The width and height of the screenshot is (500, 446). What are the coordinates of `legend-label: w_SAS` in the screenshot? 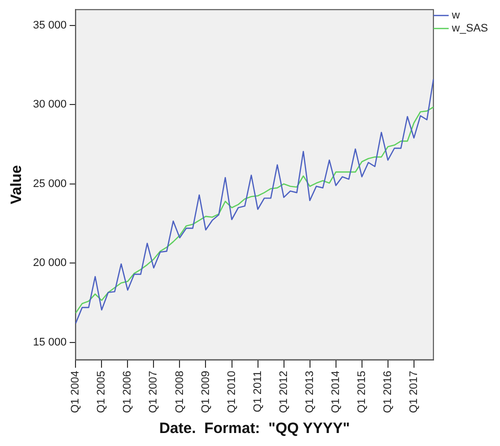 It's located at (469, 28).